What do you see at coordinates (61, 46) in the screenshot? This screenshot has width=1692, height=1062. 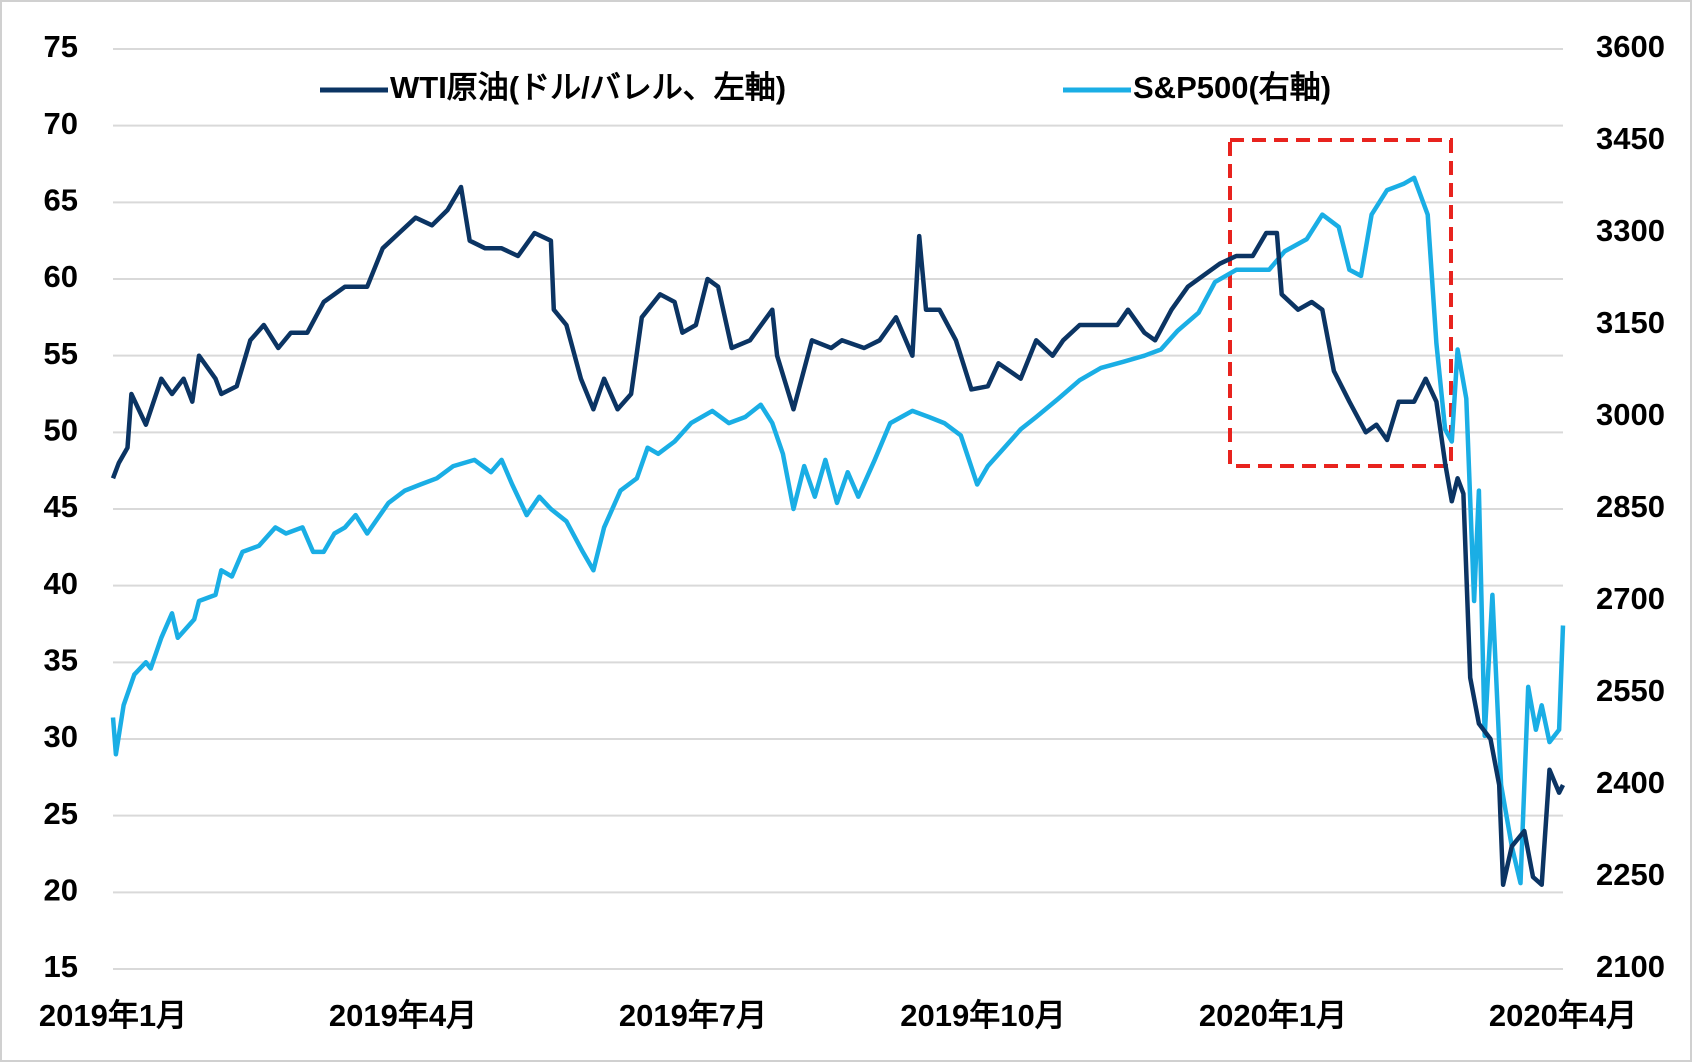 I see `y-tick-label: 75` at bounding box center [61, 46].